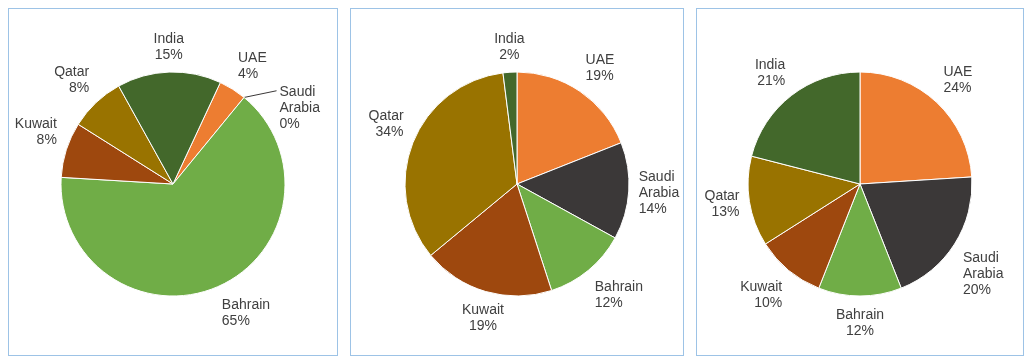 The width and height of the screenshot is (1031, 362). I want to click on data-label: 10%, so click(768, 302).